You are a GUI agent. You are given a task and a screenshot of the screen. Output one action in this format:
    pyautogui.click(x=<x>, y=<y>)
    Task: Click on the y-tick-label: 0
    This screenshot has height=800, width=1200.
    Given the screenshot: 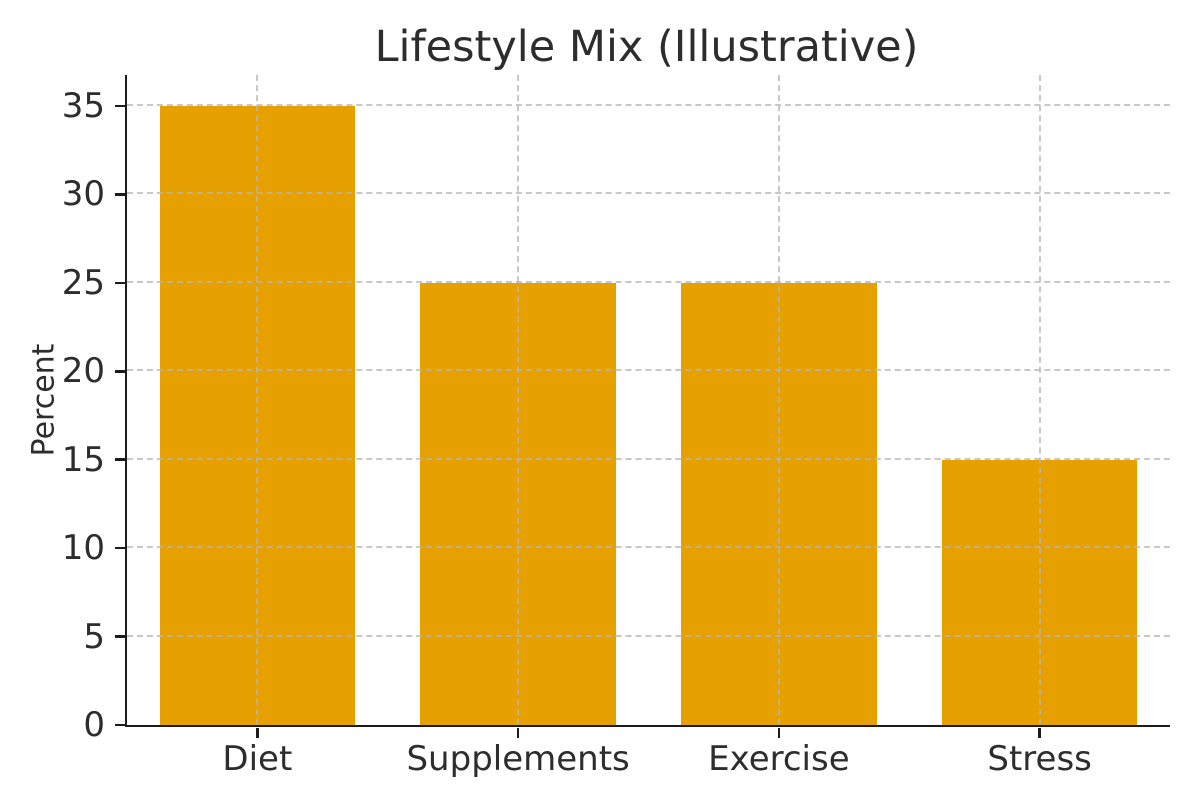 What is the action you would take?
    pyautogui.click(x=94, y=725)
    